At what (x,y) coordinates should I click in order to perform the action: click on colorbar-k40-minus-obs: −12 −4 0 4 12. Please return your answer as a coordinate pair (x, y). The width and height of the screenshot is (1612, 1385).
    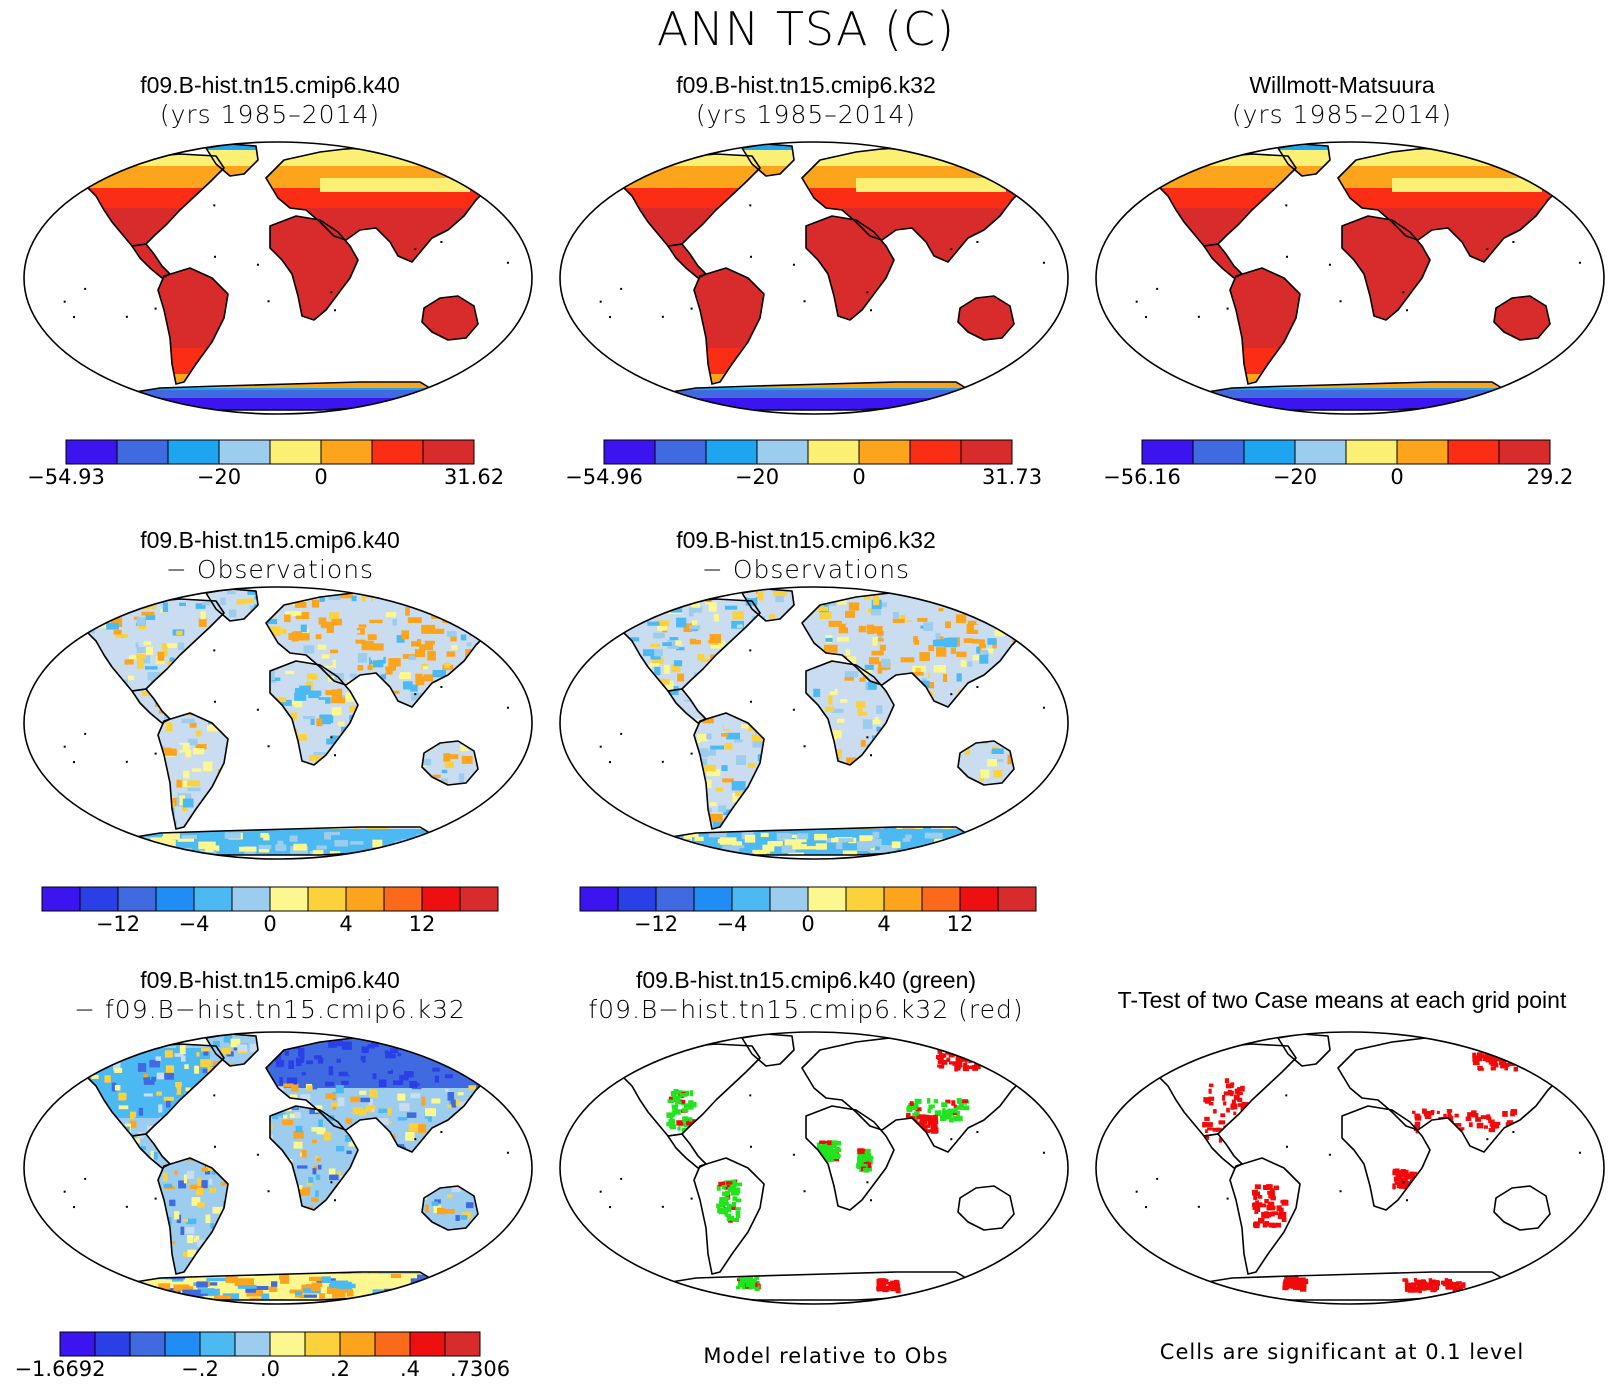
    Looking at the image, I should click on (270, 911).